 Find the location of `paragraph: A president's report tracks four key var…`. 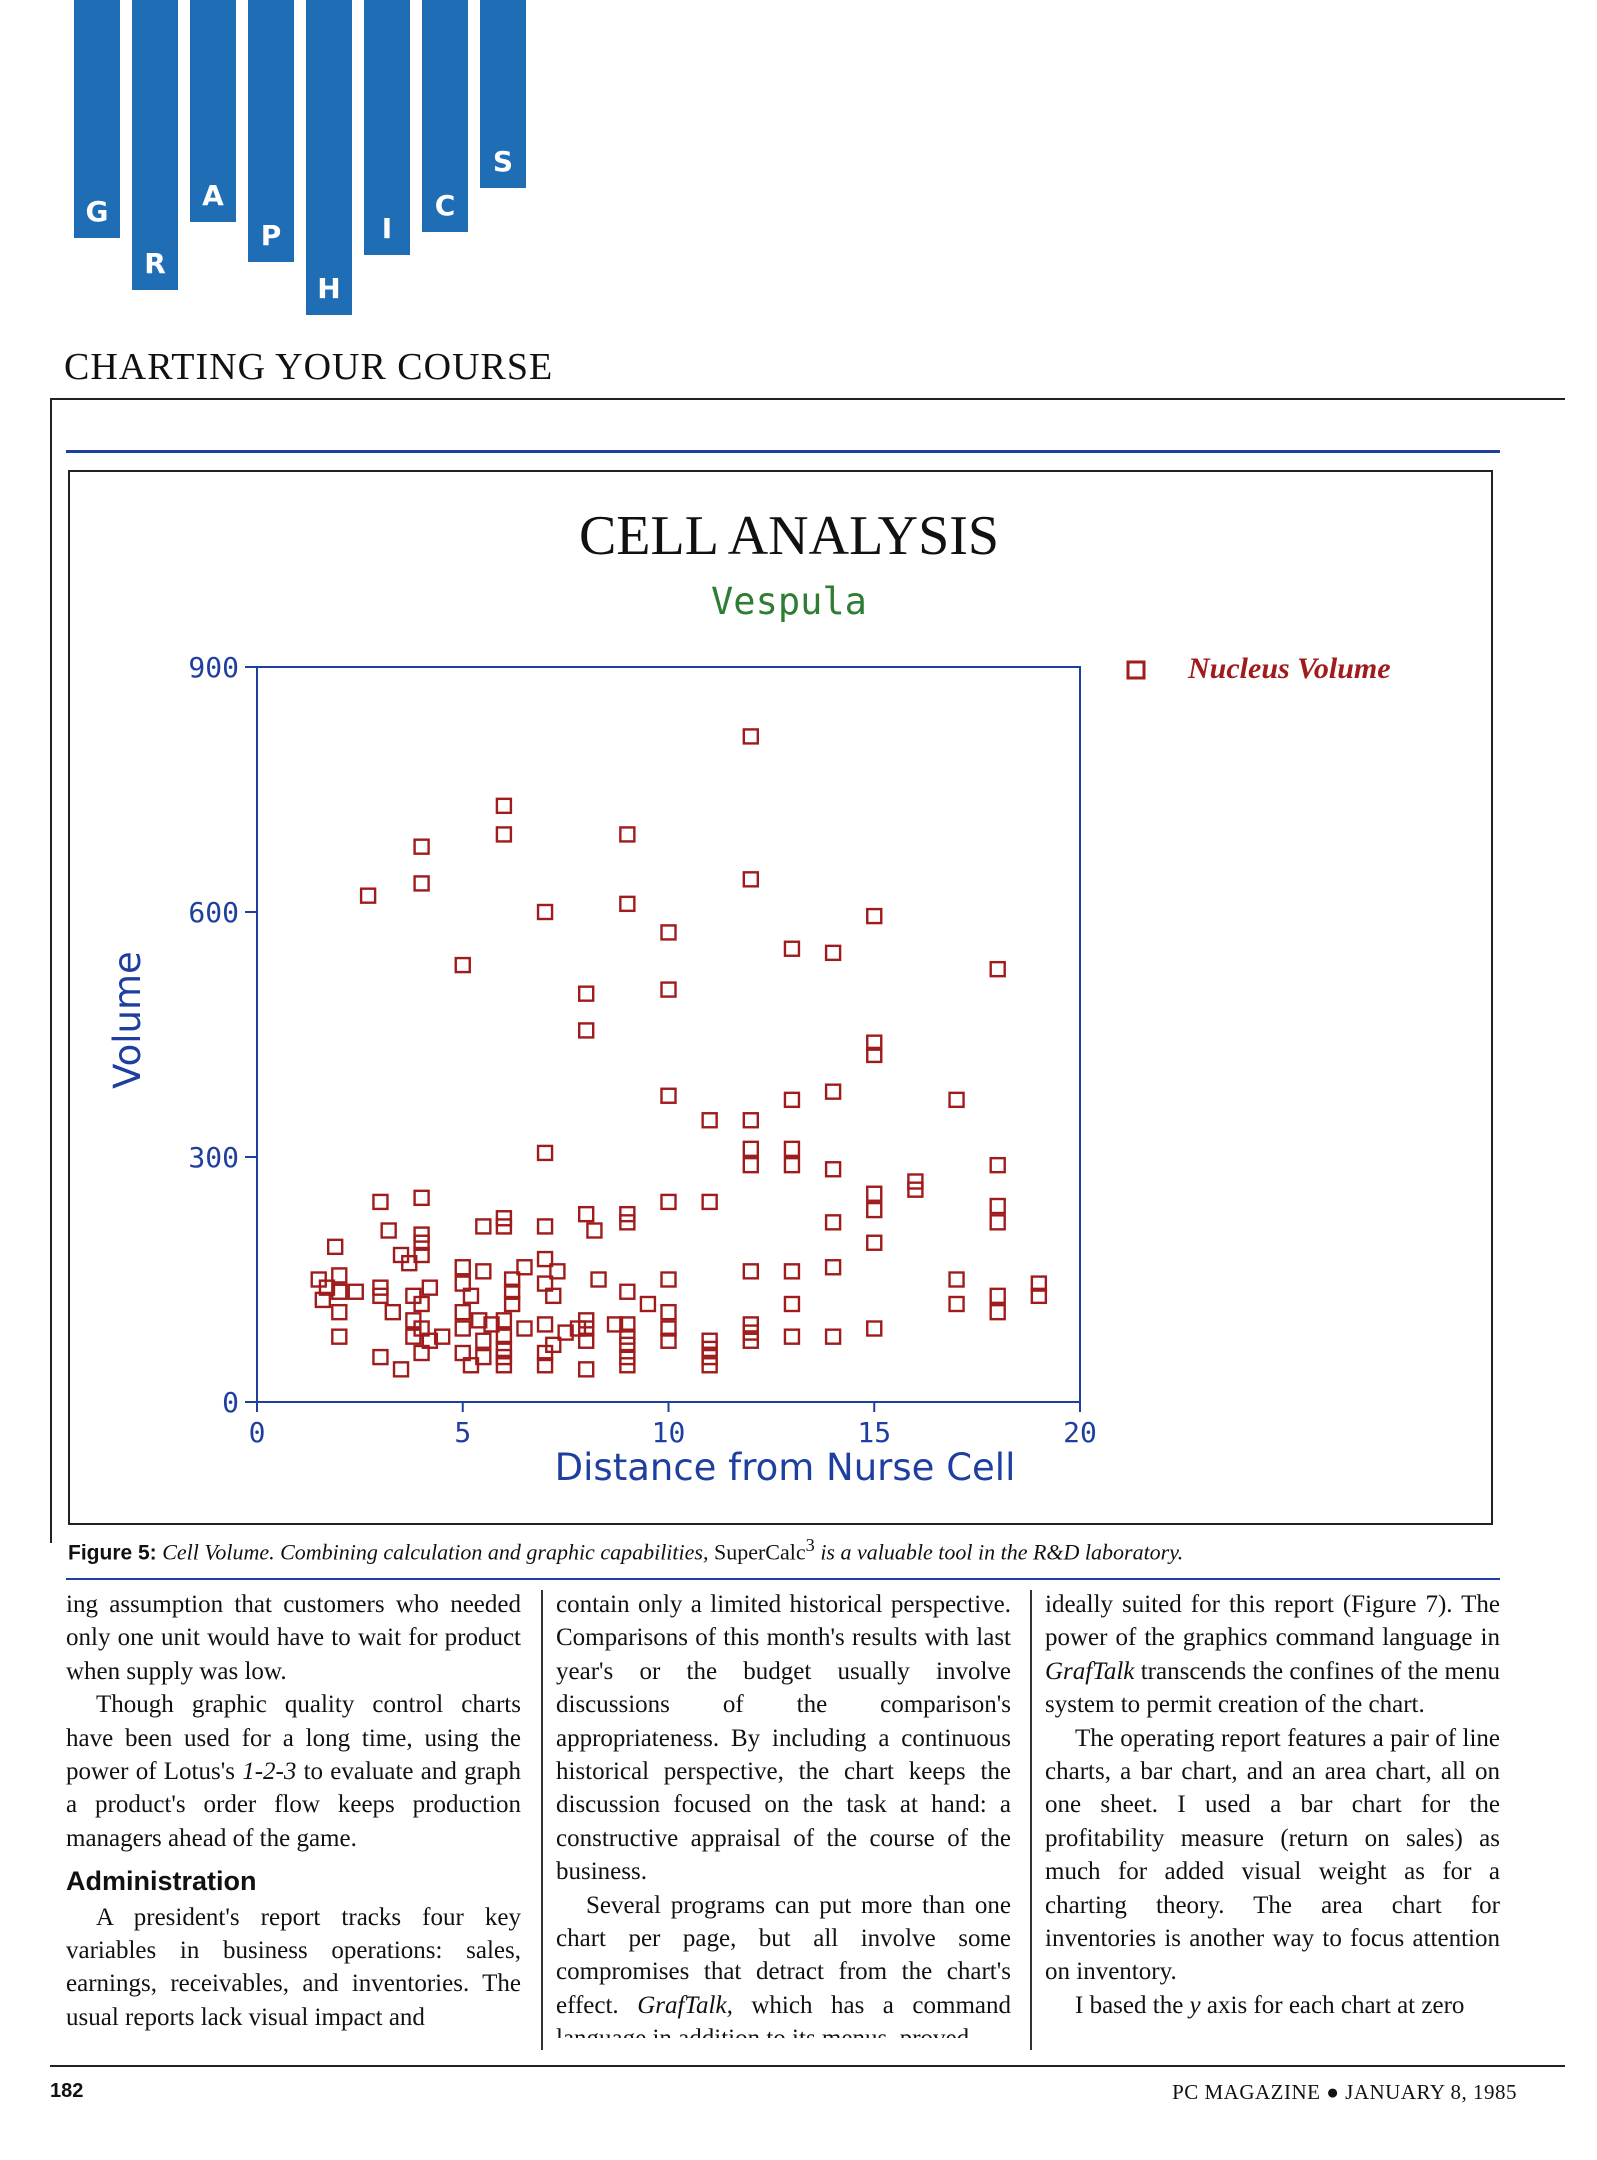

paragraph: A president's report tracks four key var… is located at coordinates (293, 1967).